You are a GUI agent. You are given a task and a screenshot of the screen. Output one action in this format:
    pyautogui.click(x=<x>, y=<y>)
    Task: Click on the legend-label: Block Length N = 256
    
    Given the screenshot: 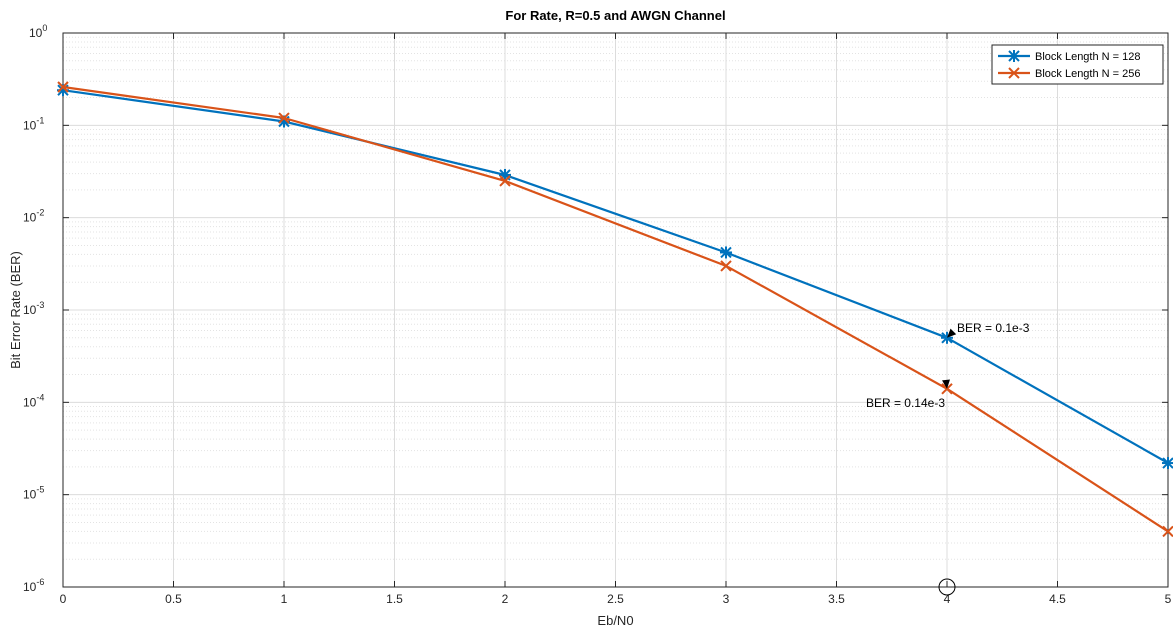 What is the action you would take?
    pyautogui.click(x=1088, y=74)
    